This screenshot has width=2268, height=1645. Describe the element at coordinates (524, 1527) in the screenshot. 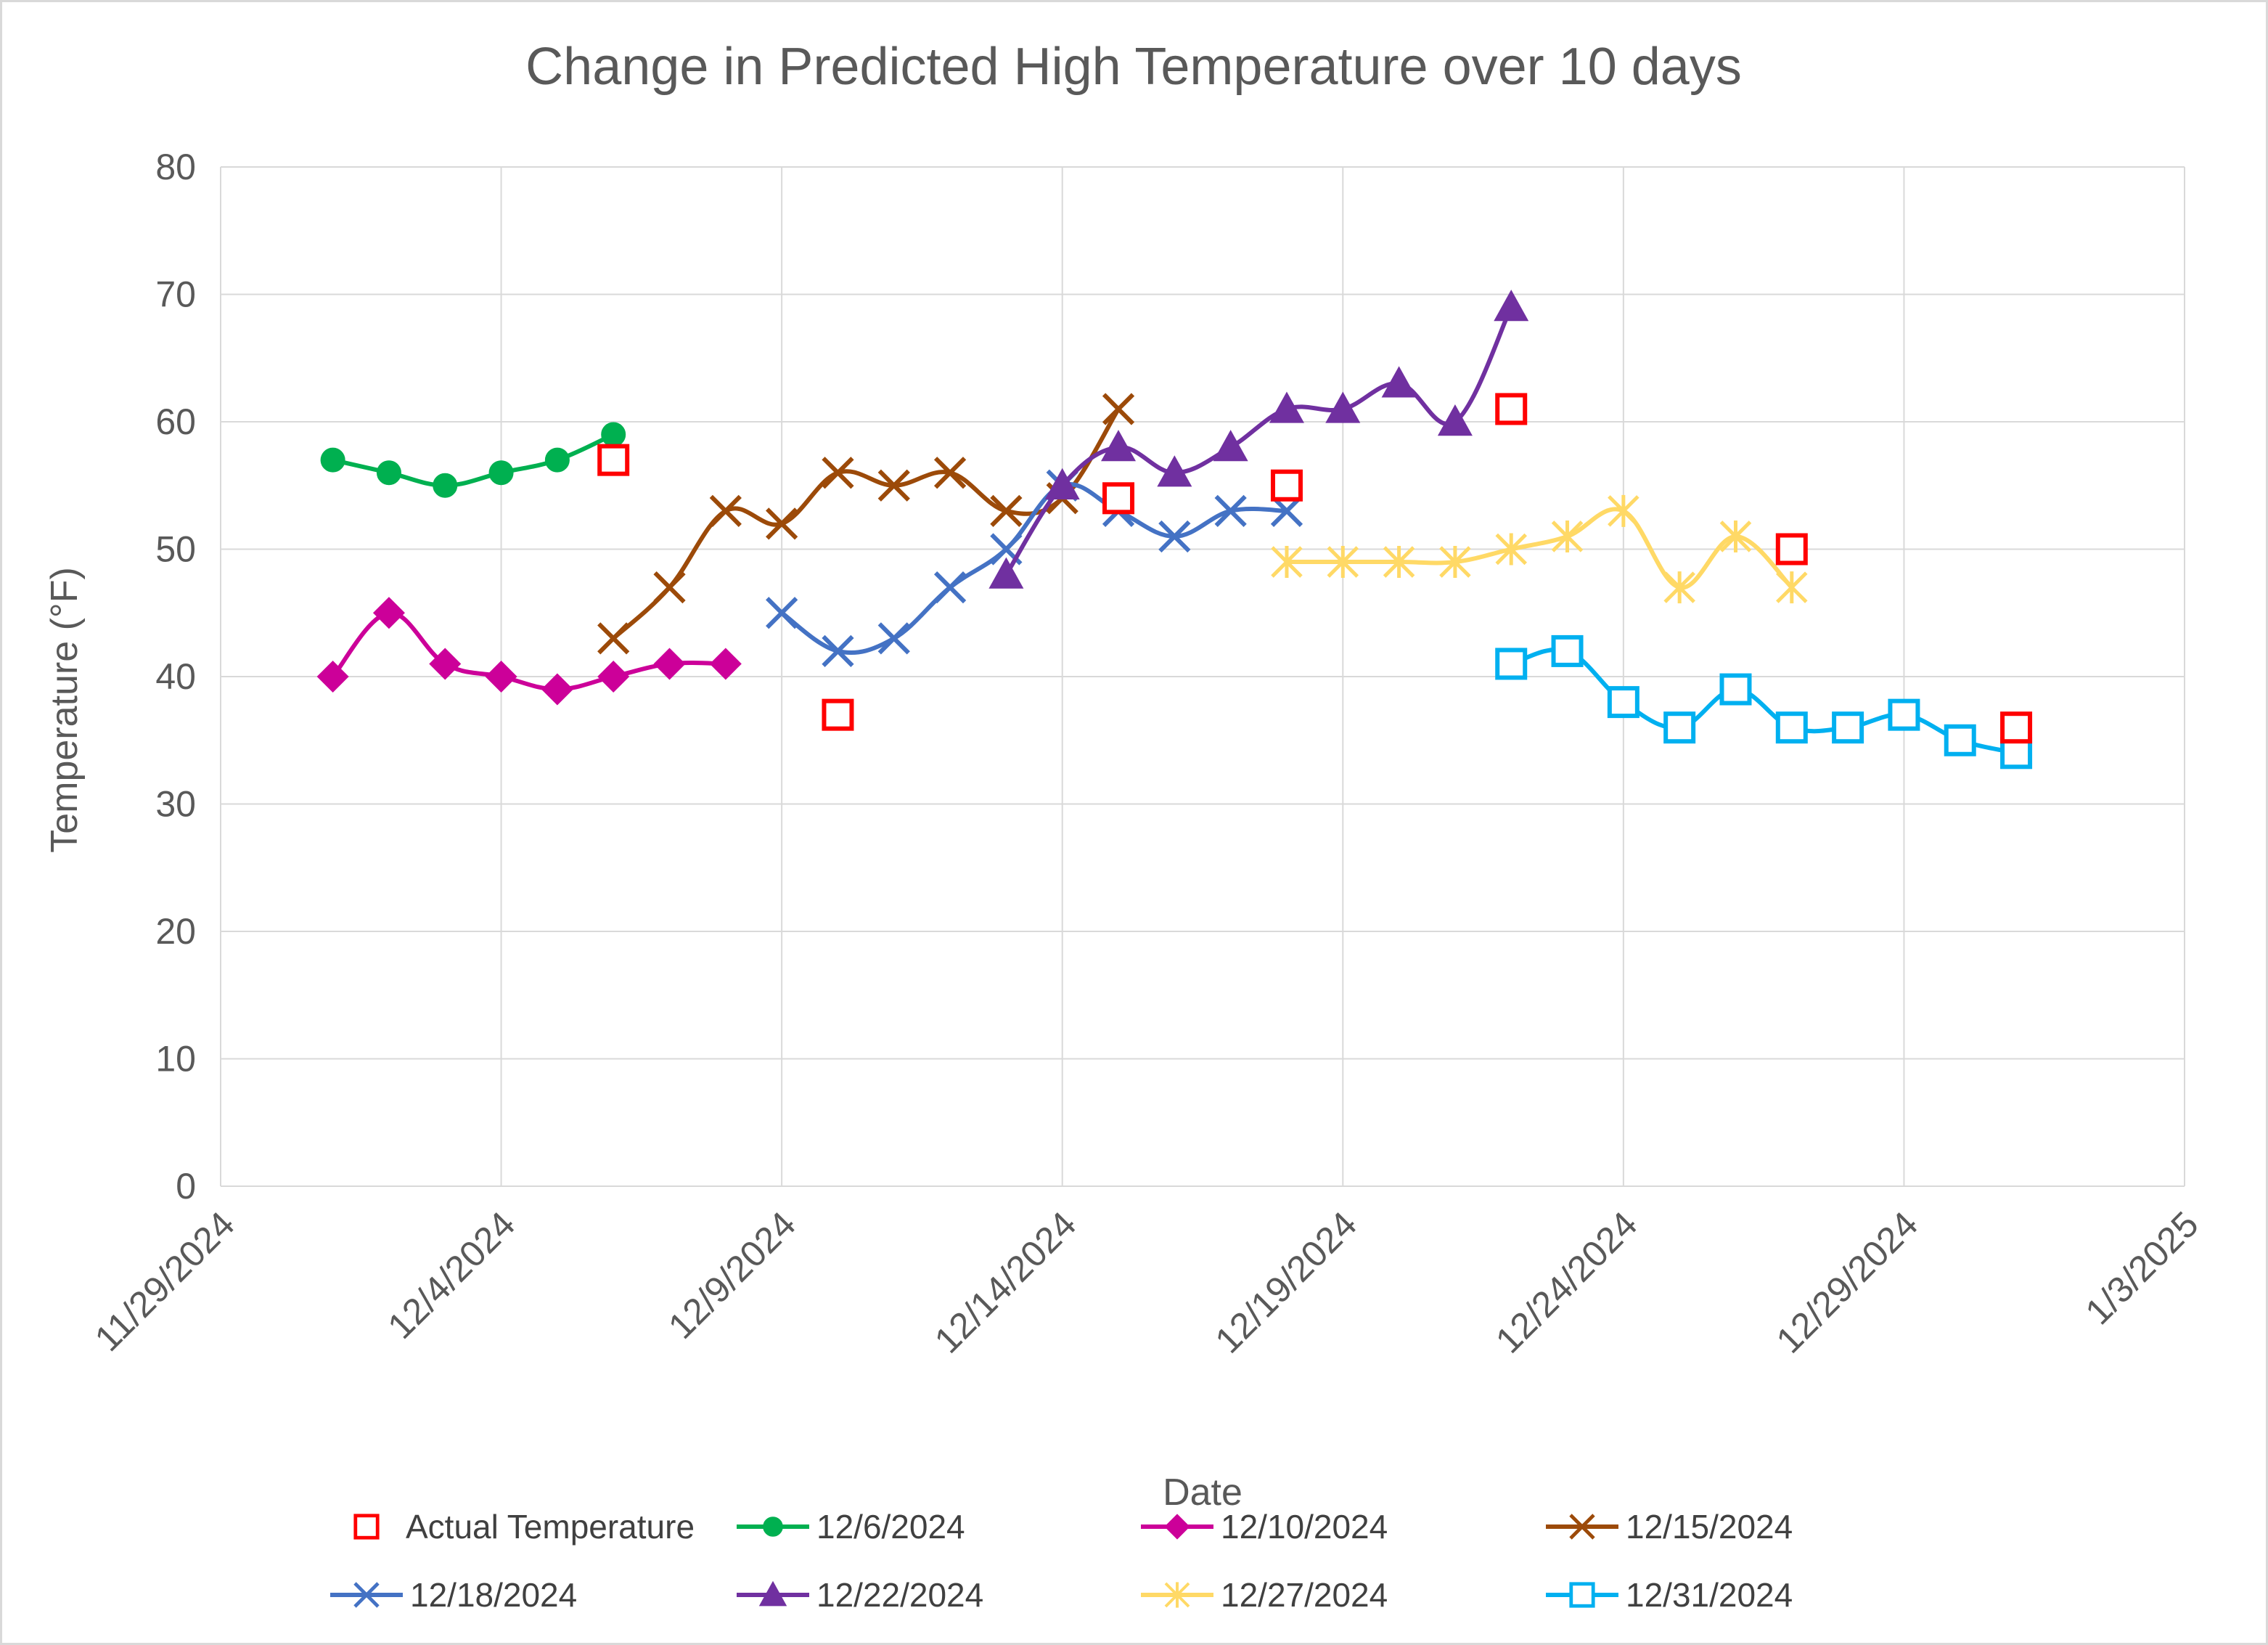

I see `legend-item: Actual Temperature` at that location.